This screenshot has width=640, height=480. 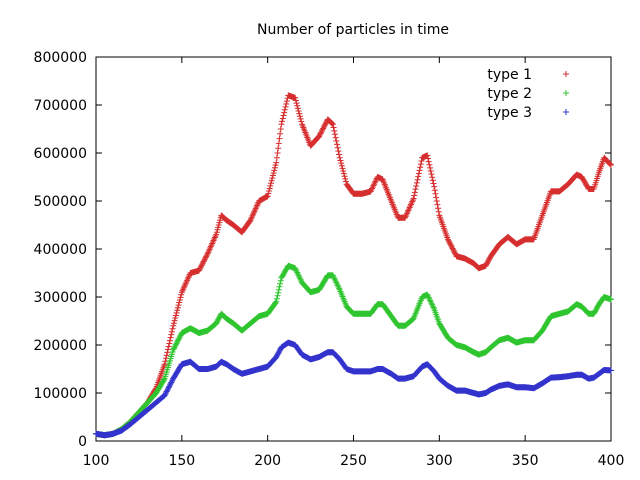 What do you see at coordinates (60, 250) in the screenshot?
I see `y-tick-label: 400000` at bounding box center [60, 250].